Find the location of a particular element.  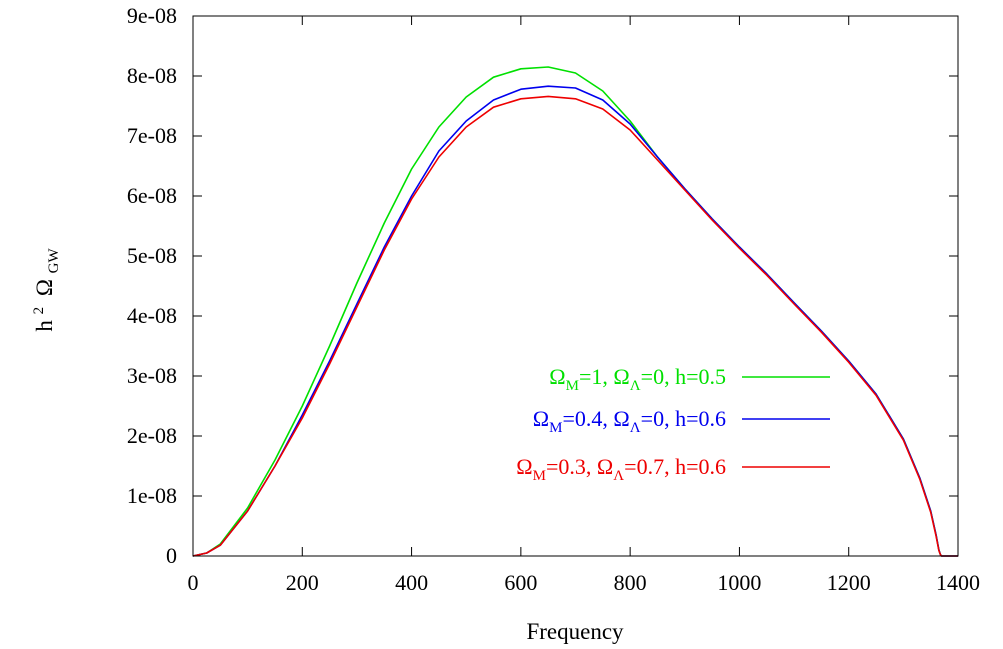

y-axis-title-sub: GW is located at coordinates (54, 260).